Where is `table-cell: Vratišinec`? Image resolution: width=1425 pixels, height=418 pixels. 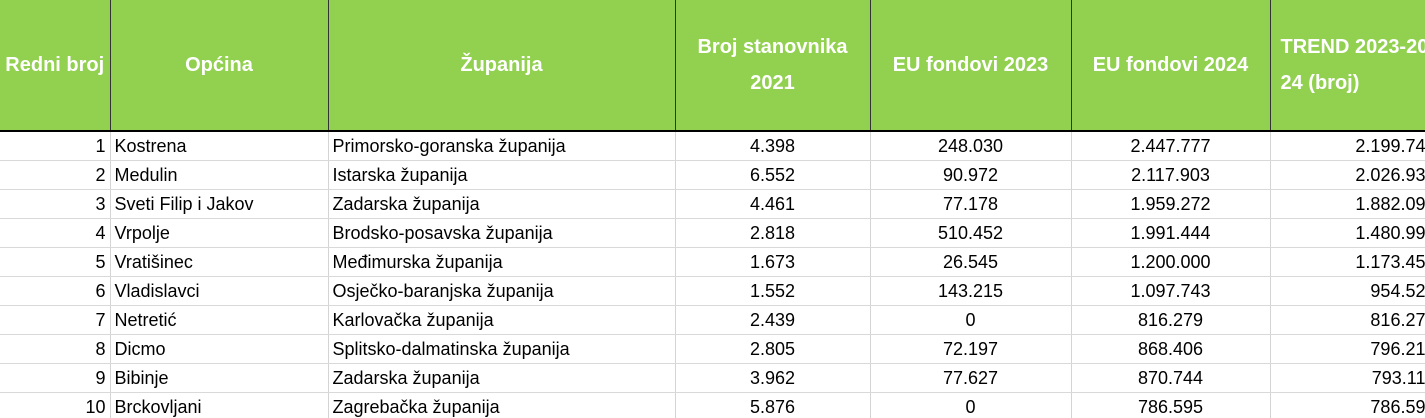 table-cell: Vratišinec is located at coordinates (219, 262).